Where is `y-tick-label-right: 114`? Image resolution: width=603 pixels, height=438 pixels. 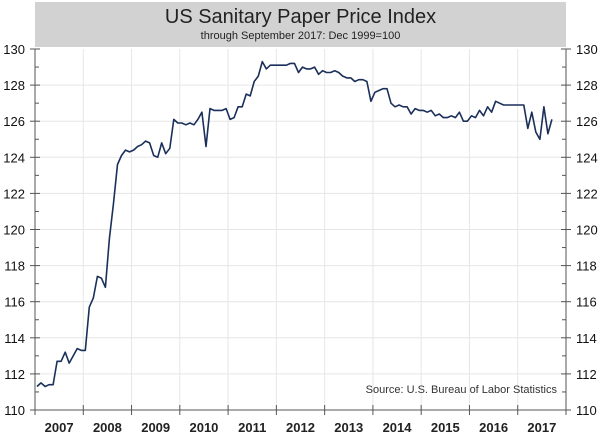 y-tick-label-right: 114 is located at coordinates (586, 338).